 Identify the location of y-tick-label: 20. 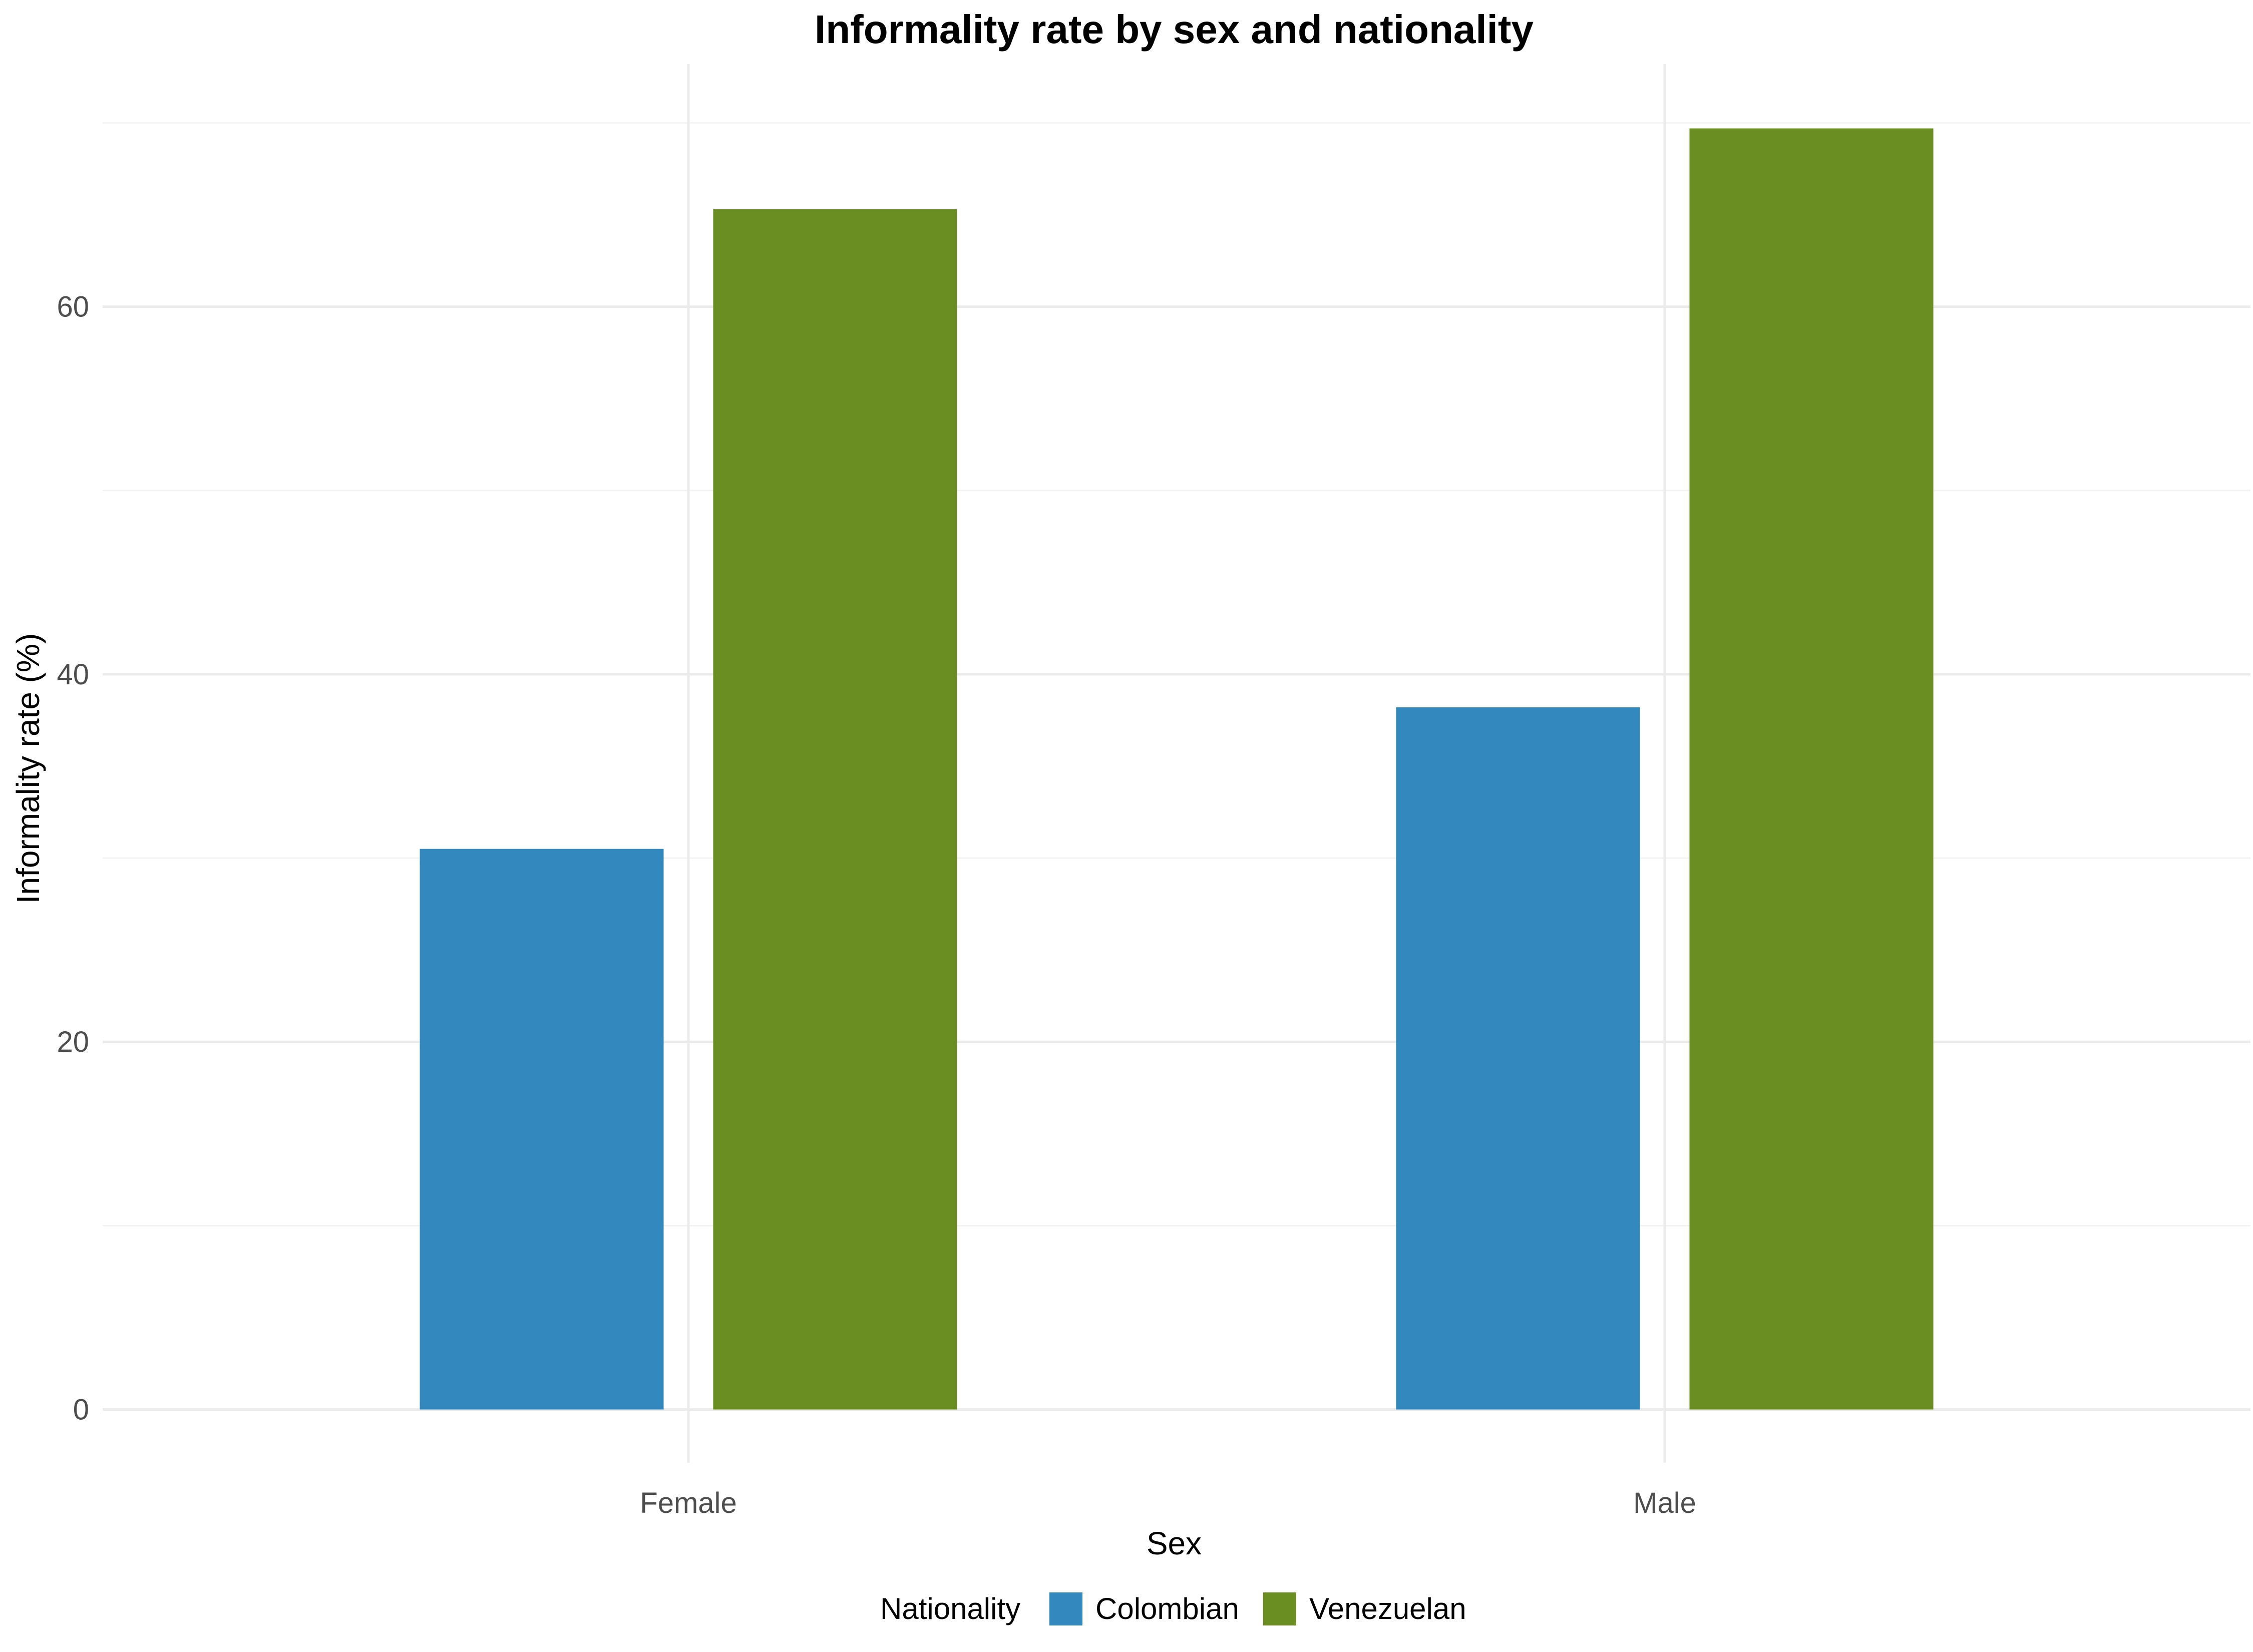
(73, 1042).